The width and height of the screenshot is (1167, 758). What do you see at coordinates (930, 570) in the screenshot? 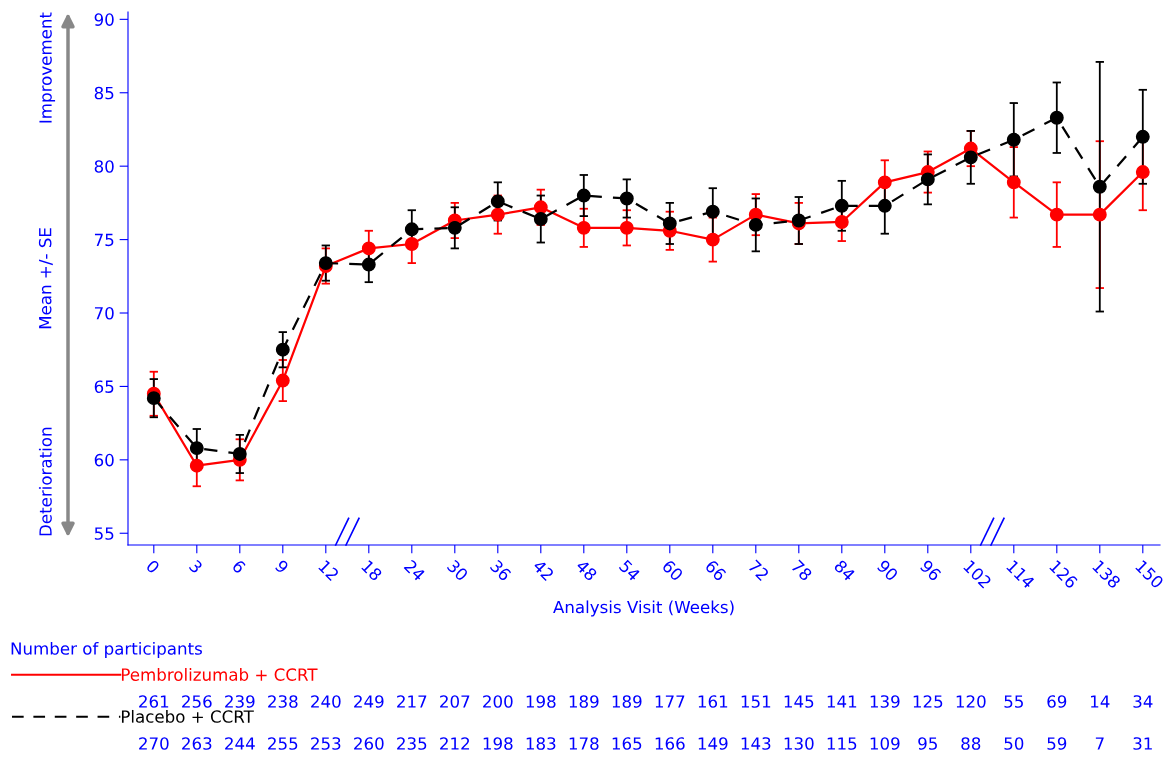
I see `x-tick-label: 96` at bounding box center [930, 570].